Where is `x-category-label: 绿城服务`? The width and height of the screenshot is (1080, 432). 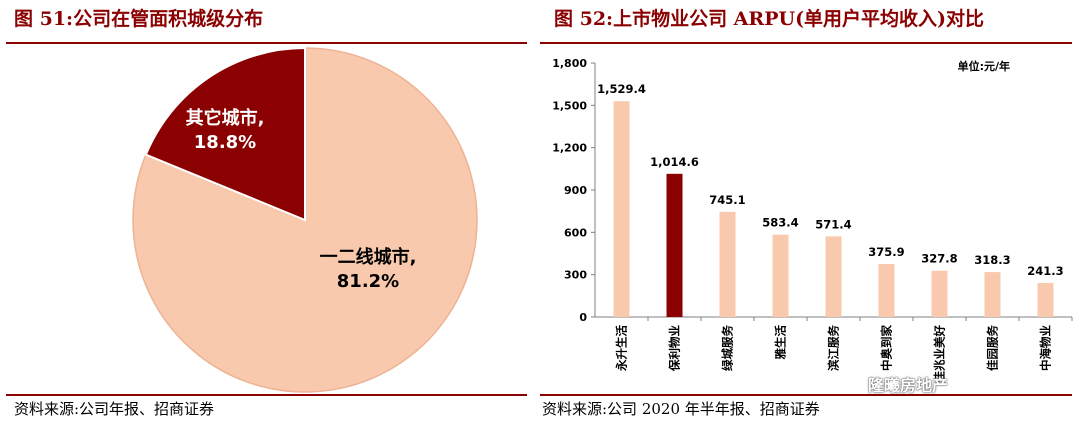
x-category-label: 绿城服务 is located at coordinates (728, 348).